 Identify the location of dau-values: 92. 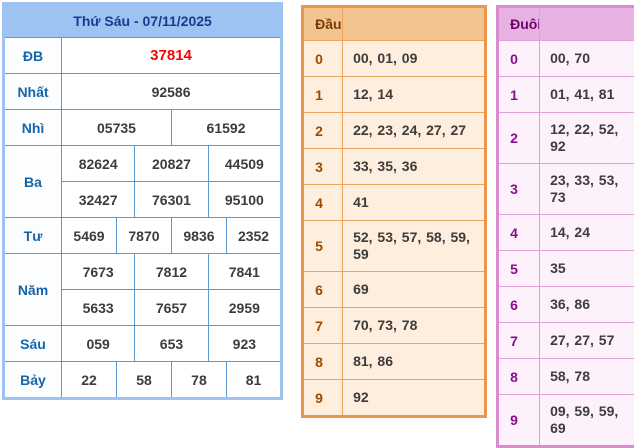
(414, 398).